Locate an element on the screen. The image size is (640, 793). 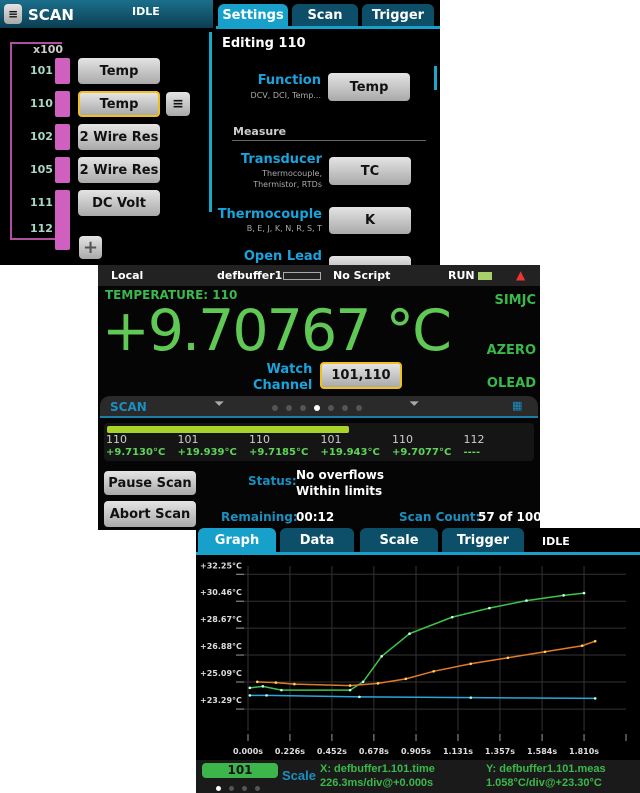
editing-title: Editing 110 is located at coordinates (264, 43).